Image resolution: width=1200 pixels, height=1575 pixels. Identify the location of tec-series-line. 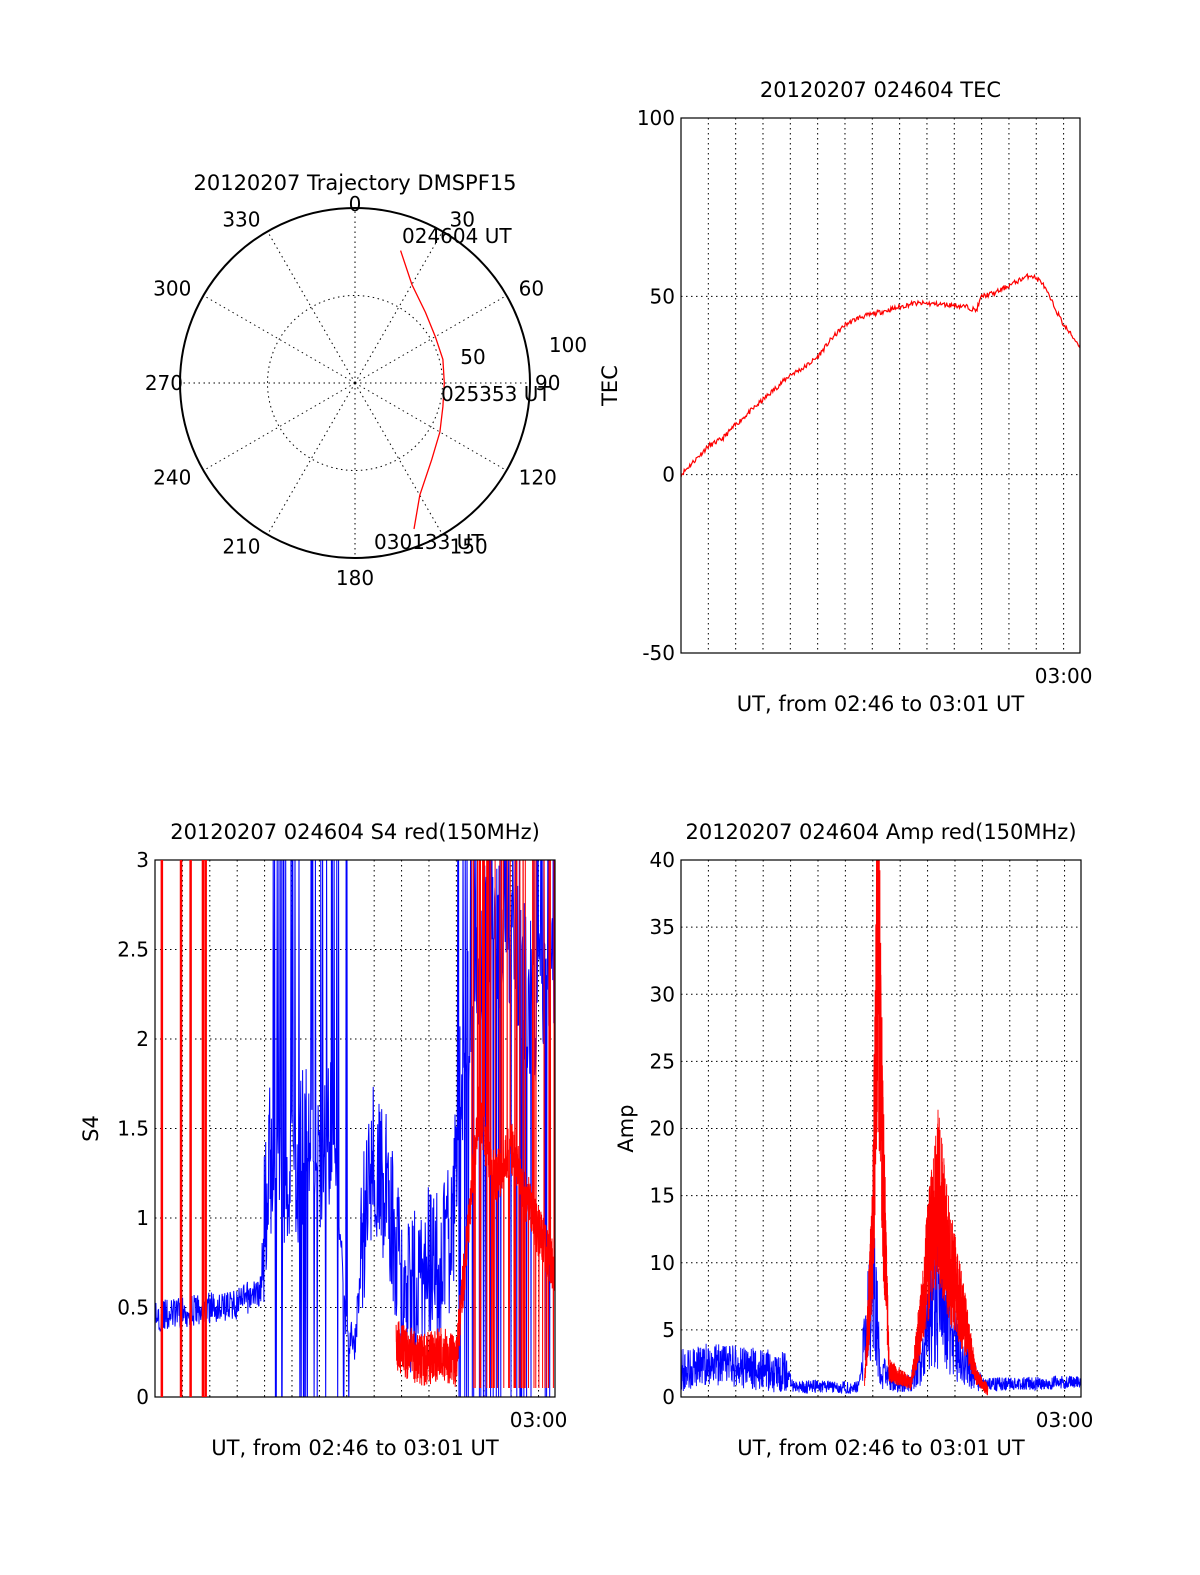
(880, 375).